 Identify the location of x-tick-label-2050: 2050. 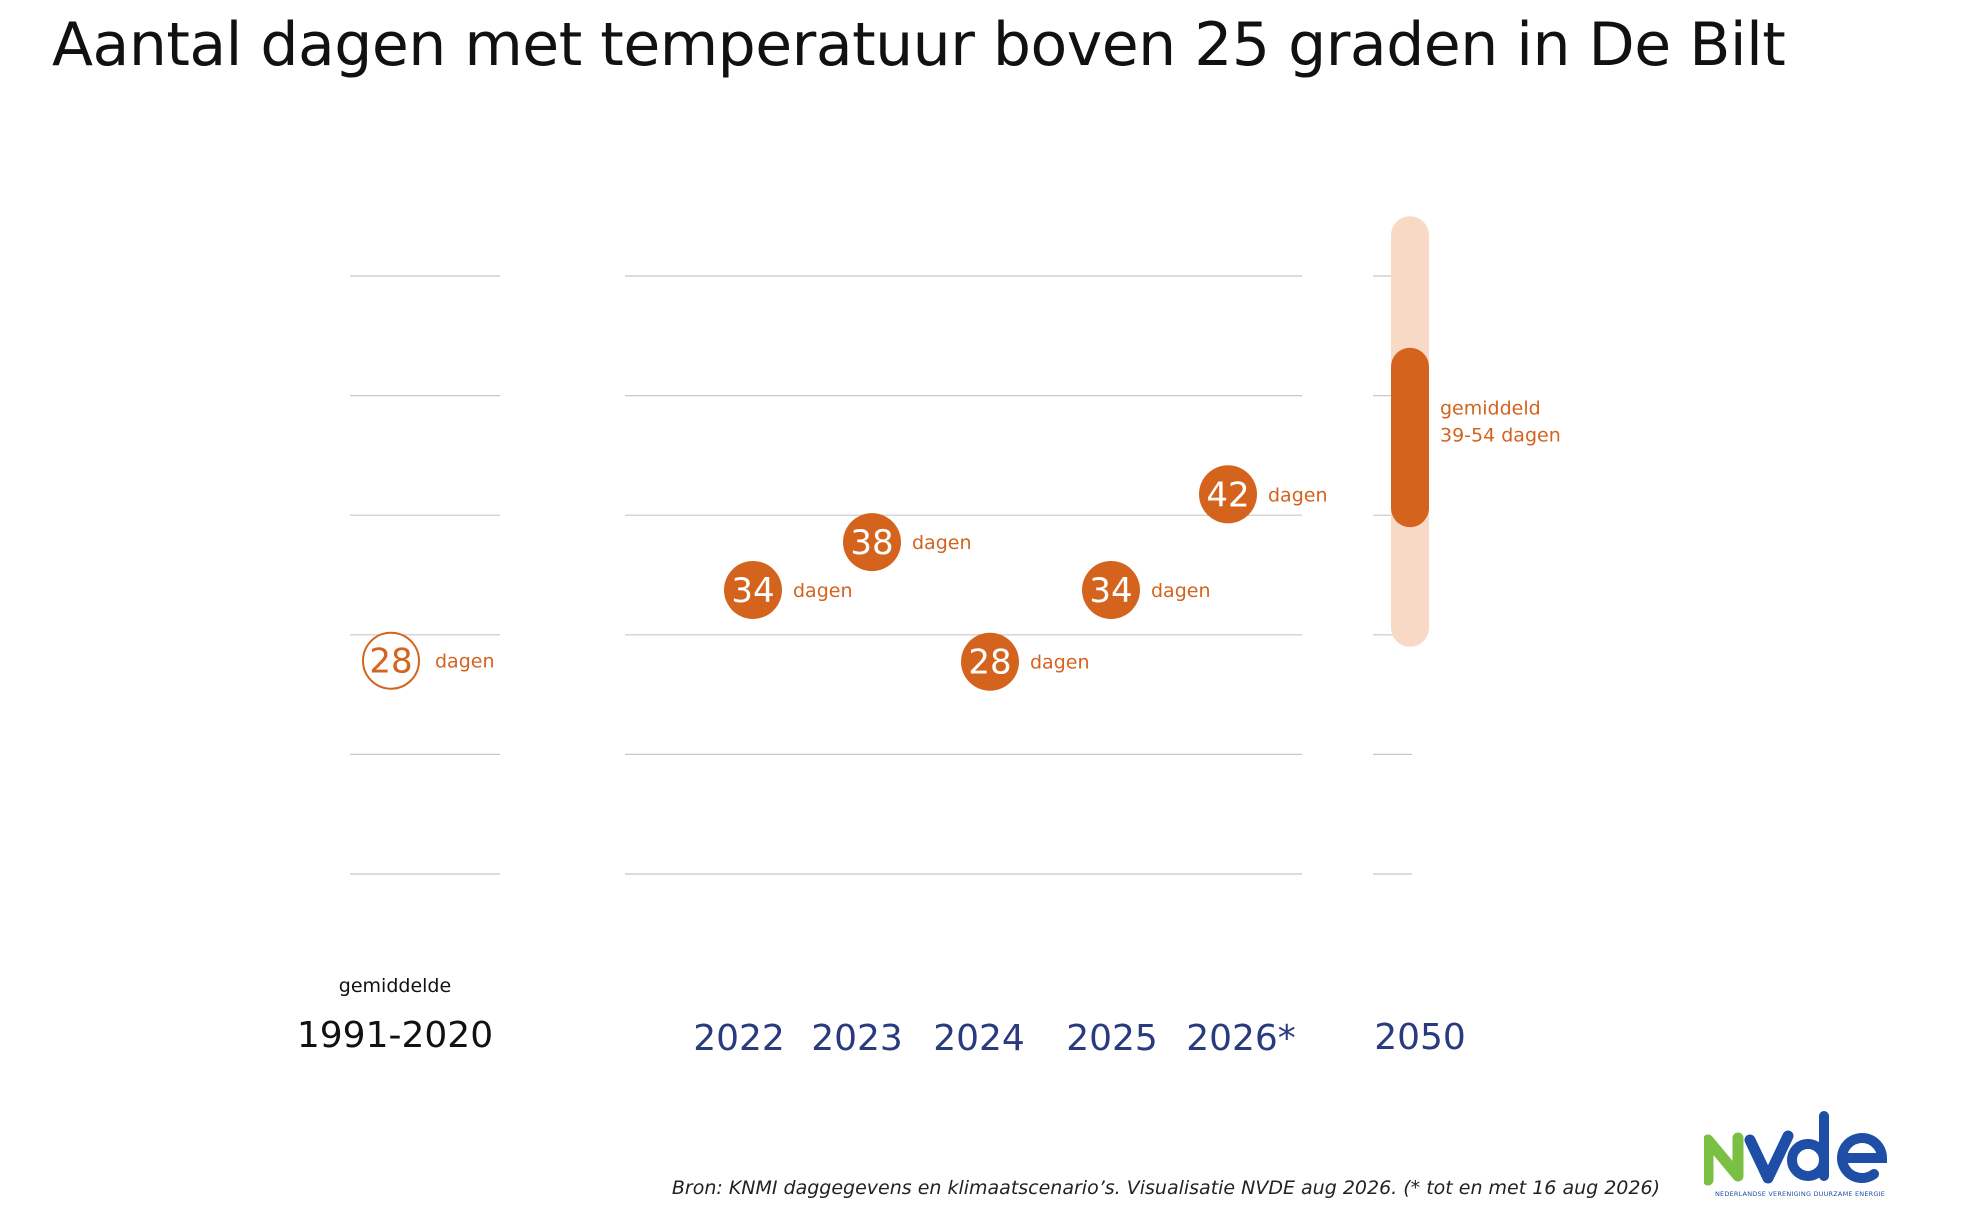
(1420, 1037).